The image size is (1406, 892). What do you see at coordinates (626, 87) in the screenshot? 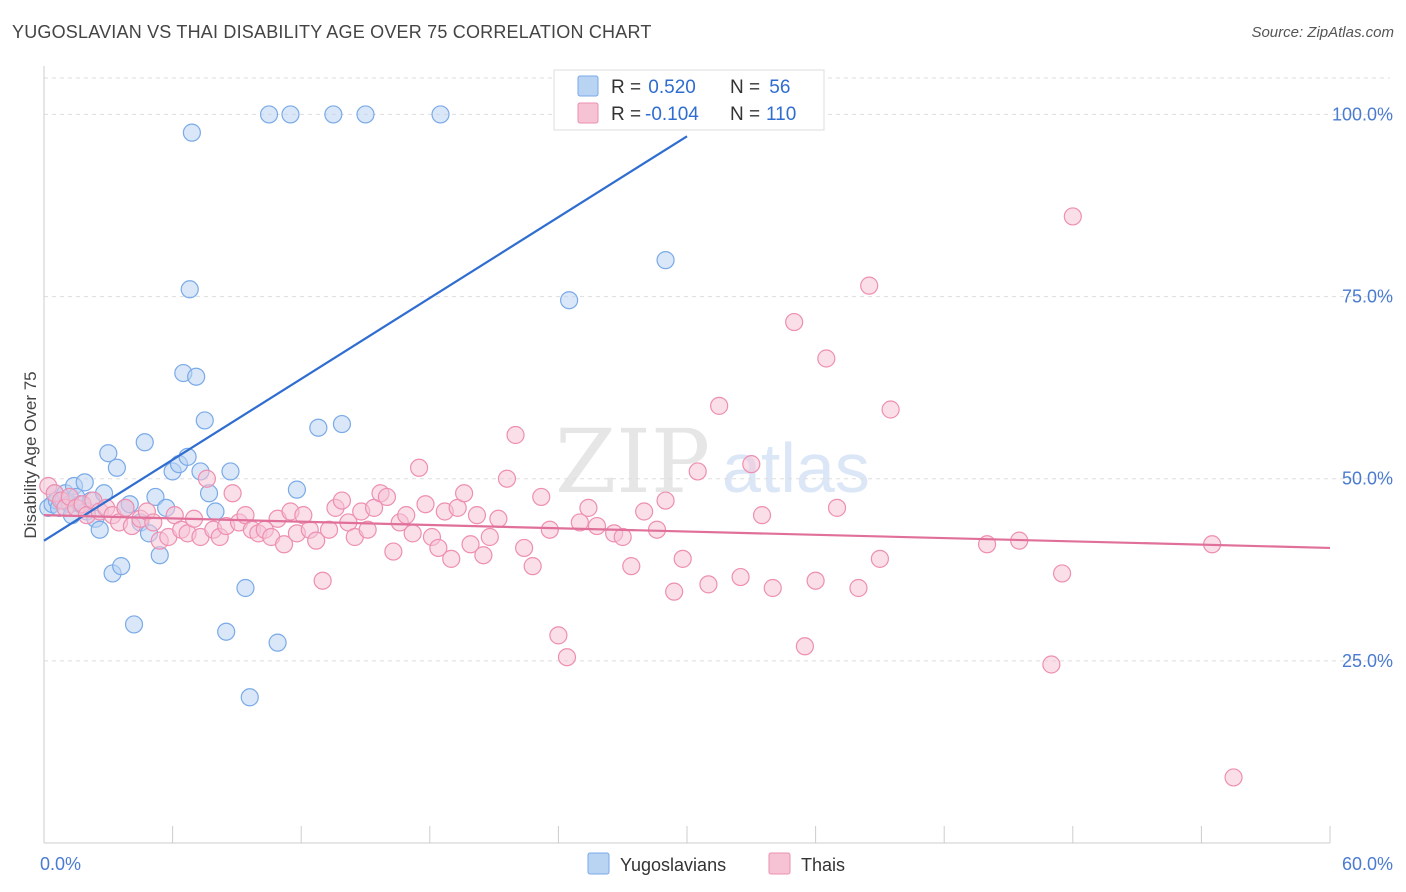
I see `legend-r-label-1: R =` at bounding box center [626, 87].